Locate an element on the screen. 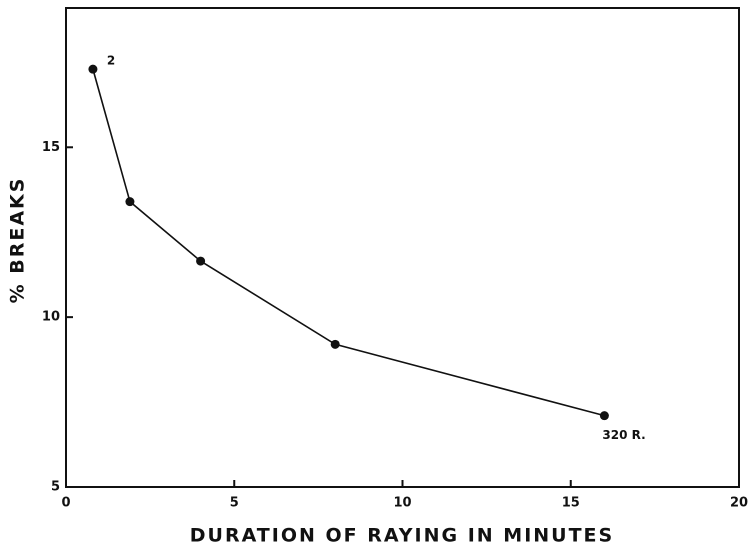 Image resolution: width=749 pixels, height=548 pixels. x-tick-label: 15 is located at coordinates (571, 503).